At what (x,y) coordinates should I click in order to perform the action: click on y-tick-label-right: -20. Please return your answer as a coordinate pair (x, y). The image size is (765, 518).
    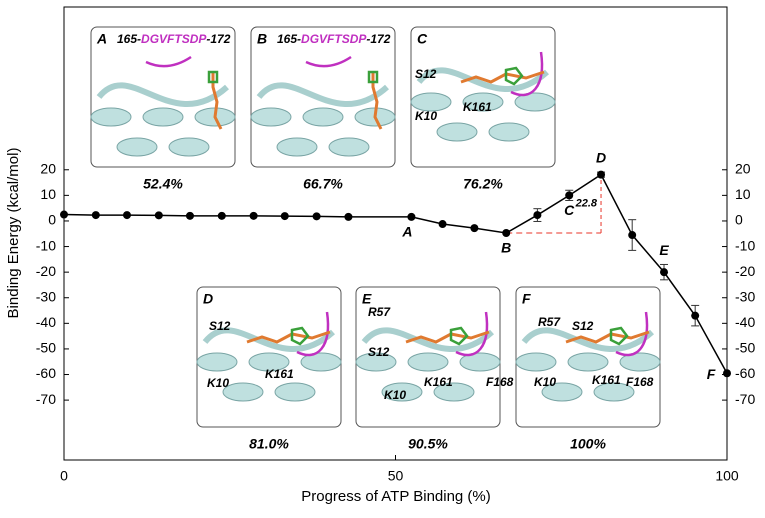
    Looking at the image, I should click on (745, 271).